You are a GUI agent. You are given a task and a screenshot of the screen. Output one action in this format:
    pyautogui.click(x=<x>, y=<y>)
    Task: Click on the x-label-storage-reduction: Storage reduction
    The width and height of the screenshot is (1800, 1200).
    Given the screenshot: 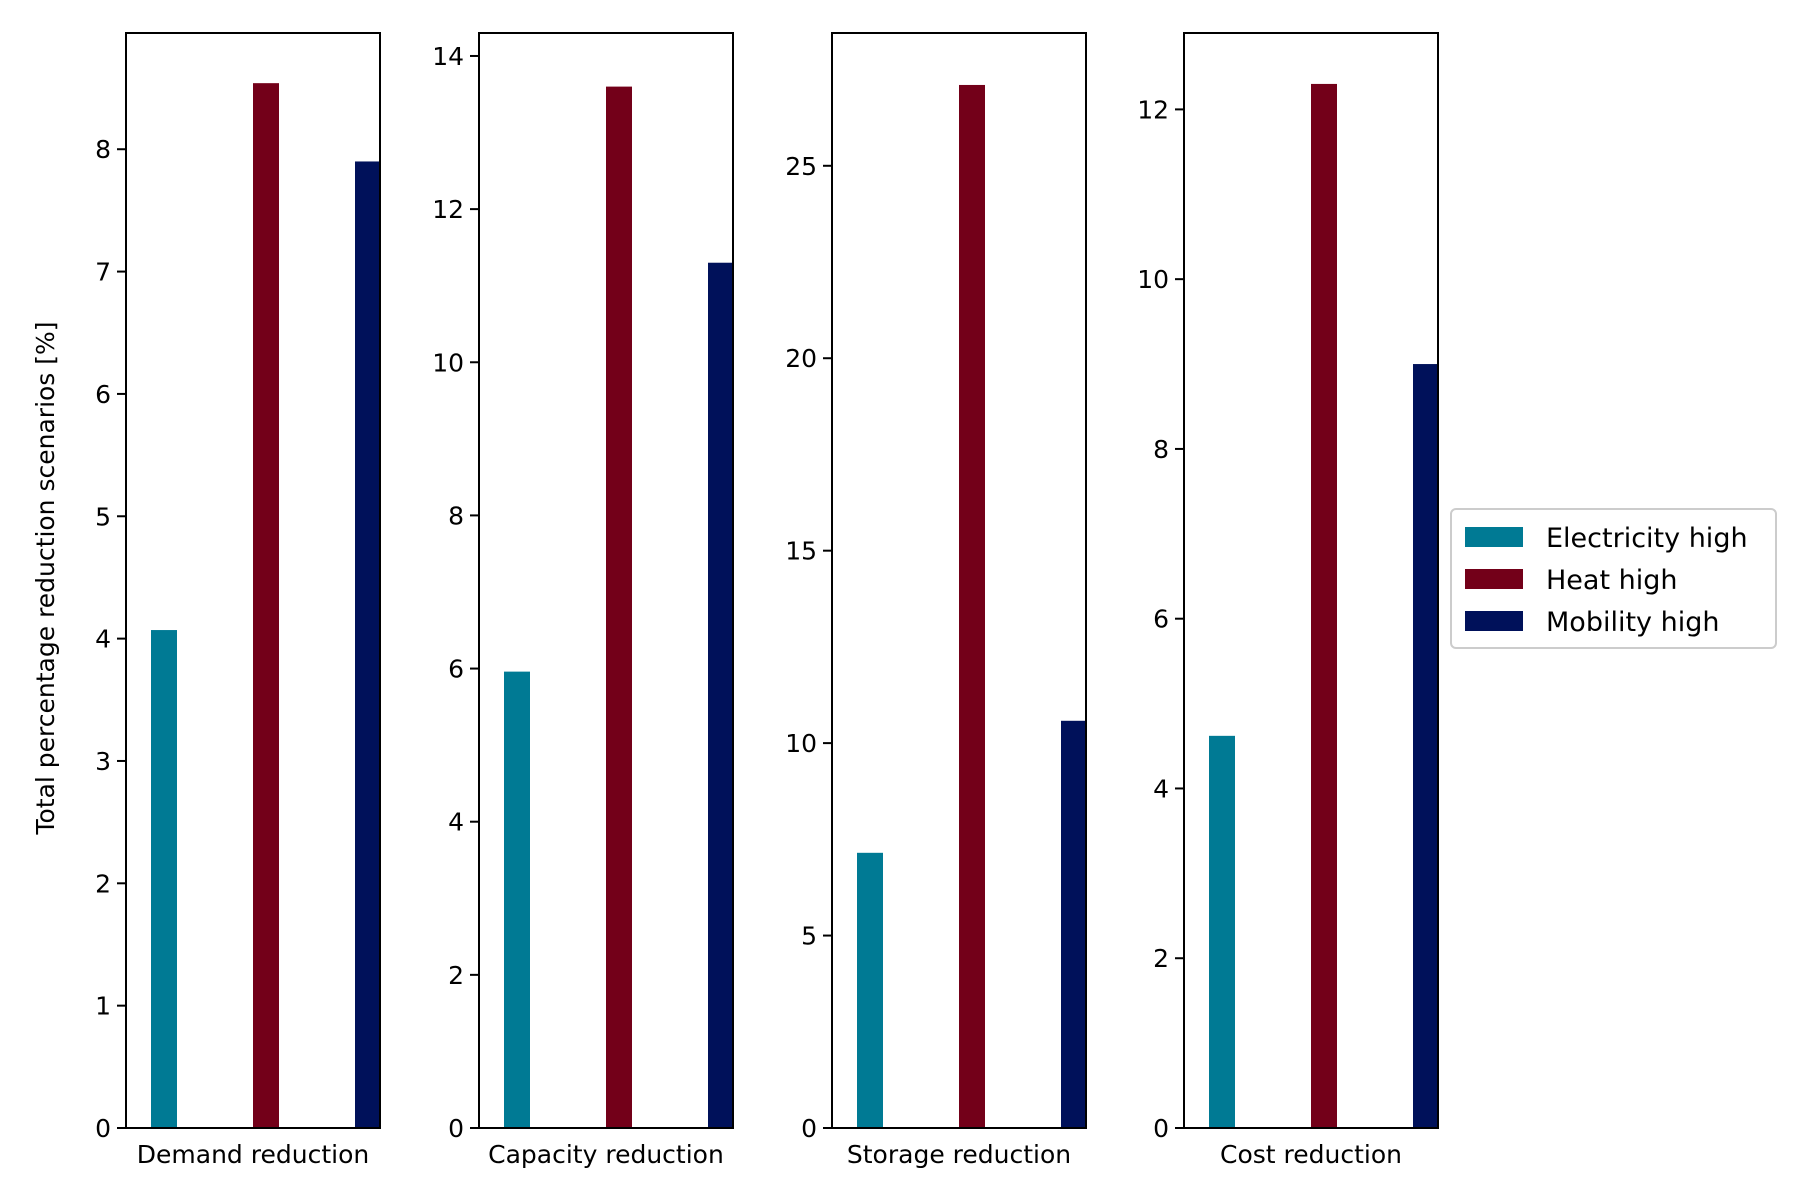 What is the action you would take?
    pyautogui.click(x=959, y=1154)
    